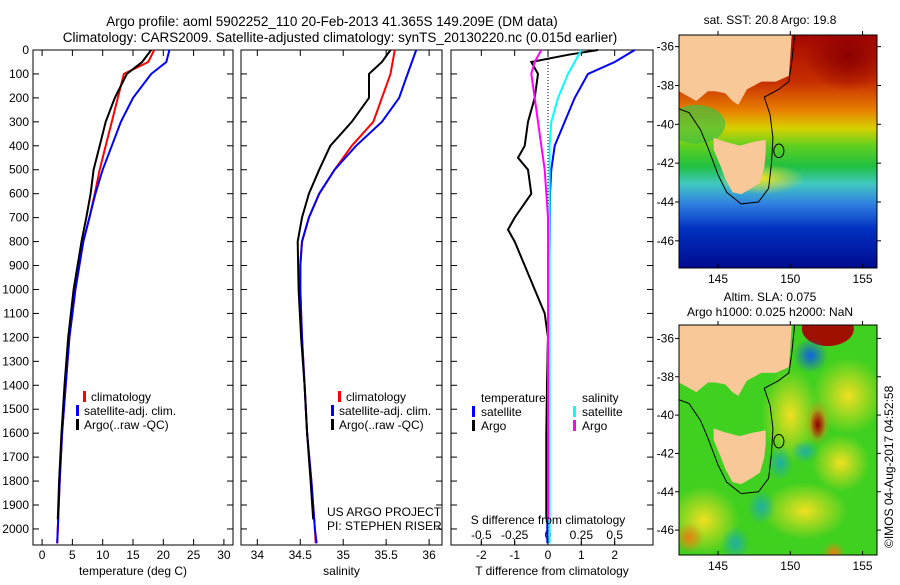 The image size is (900, 585). Describe the element at coordinates (25, 50) in the screenshot. I see `y-tick-label: 0` at that location.